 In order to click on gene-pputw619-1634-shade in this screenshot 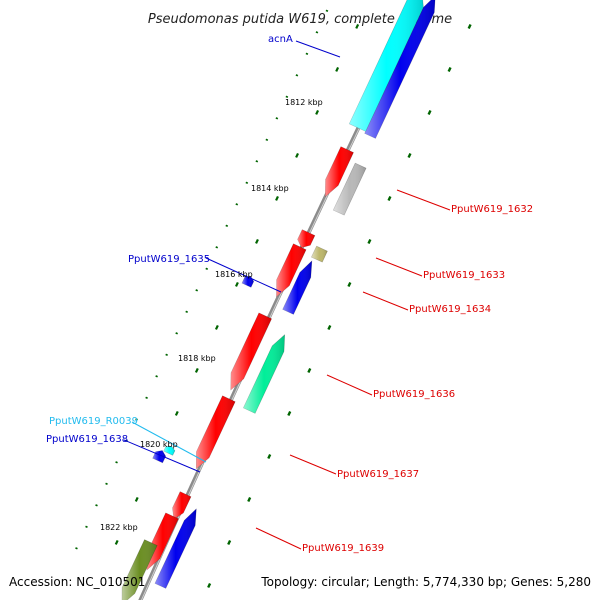, I will do `click(297, 287)`.